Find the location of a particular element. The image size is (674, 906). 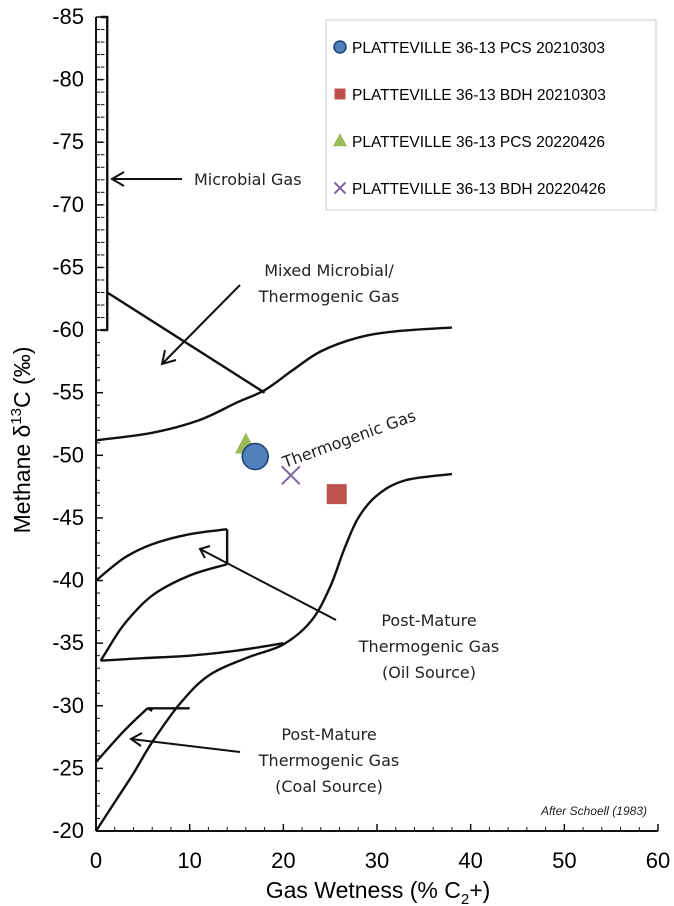

legend-marker-x is located at coordinates (340, 188).